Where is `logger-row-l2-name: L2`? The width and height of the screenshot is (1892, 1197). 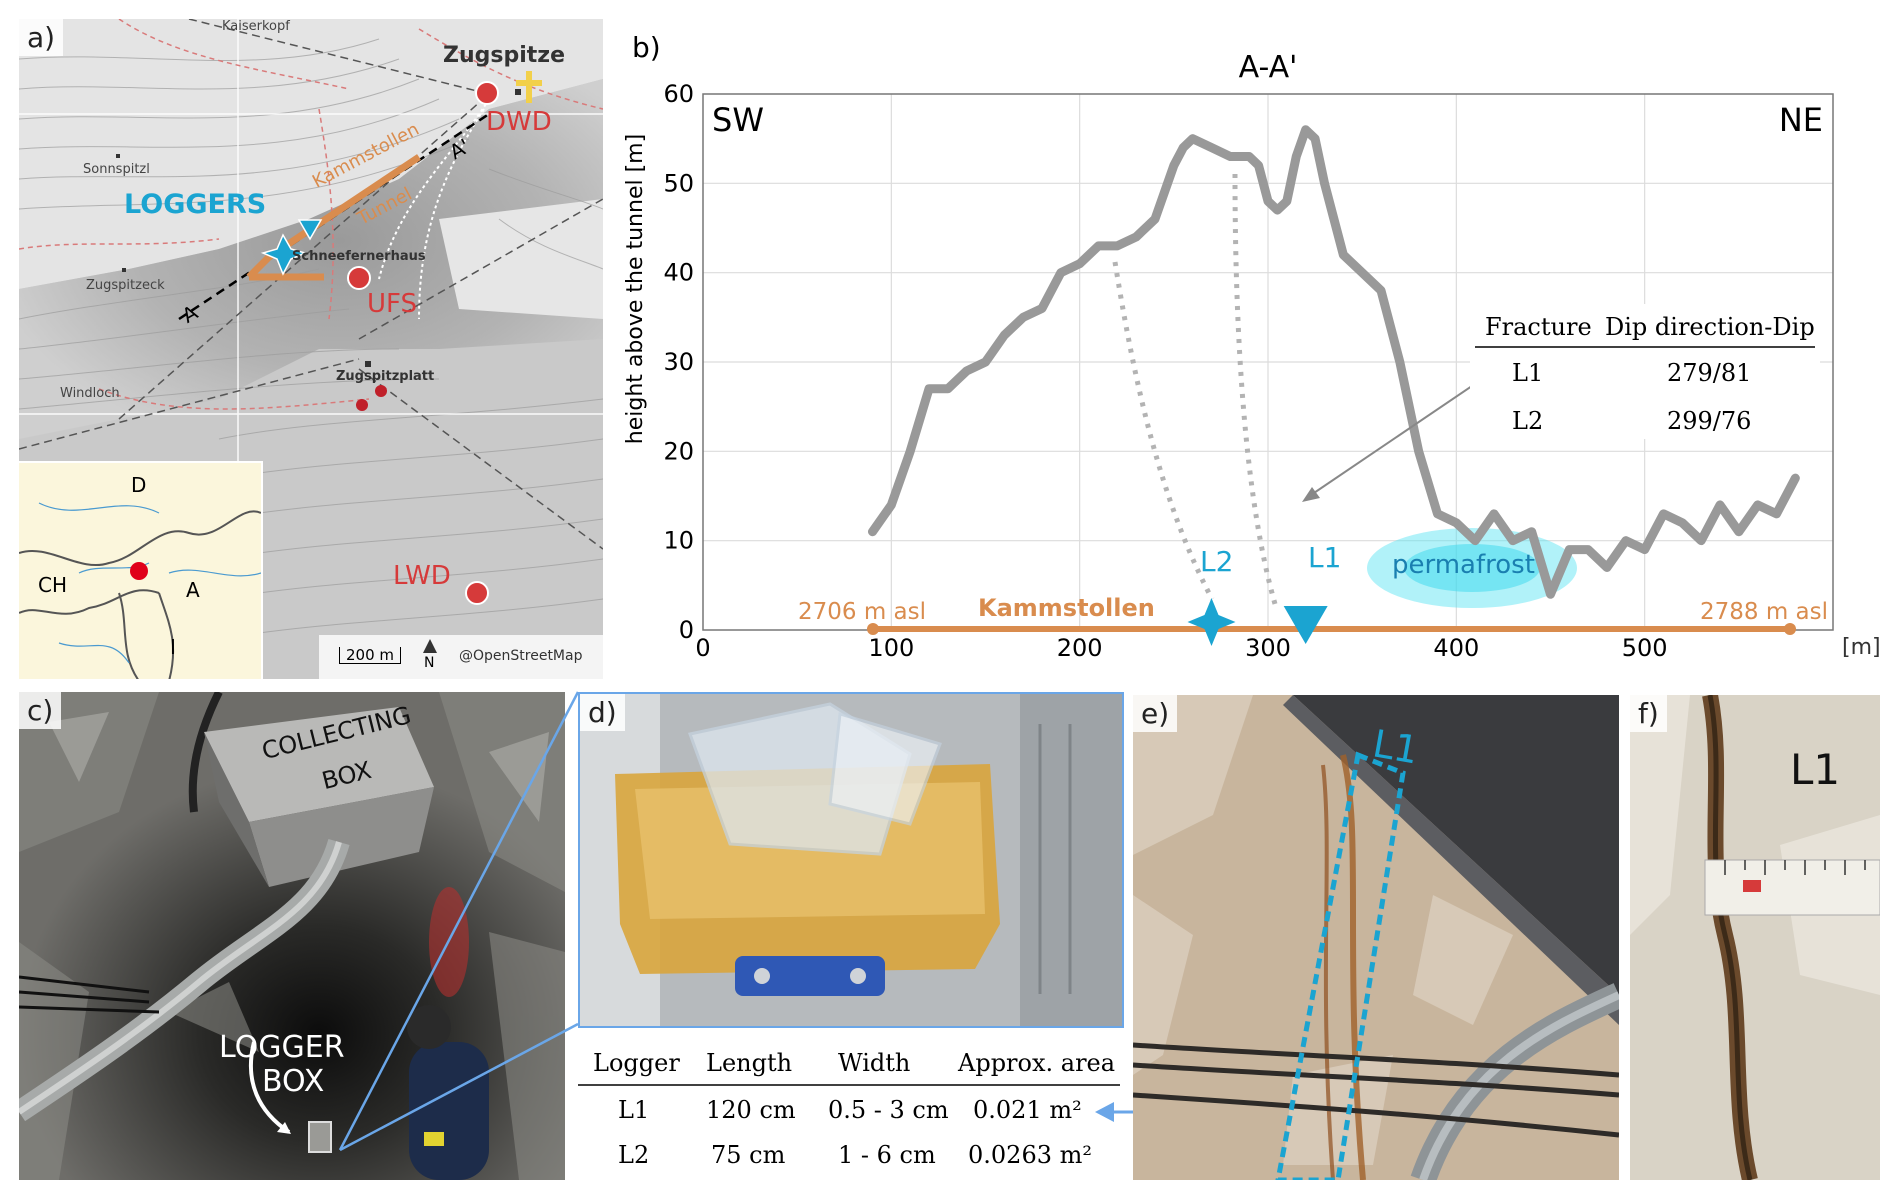 logger-row-l2-name: L2 is located at coordinates (633, 1155).